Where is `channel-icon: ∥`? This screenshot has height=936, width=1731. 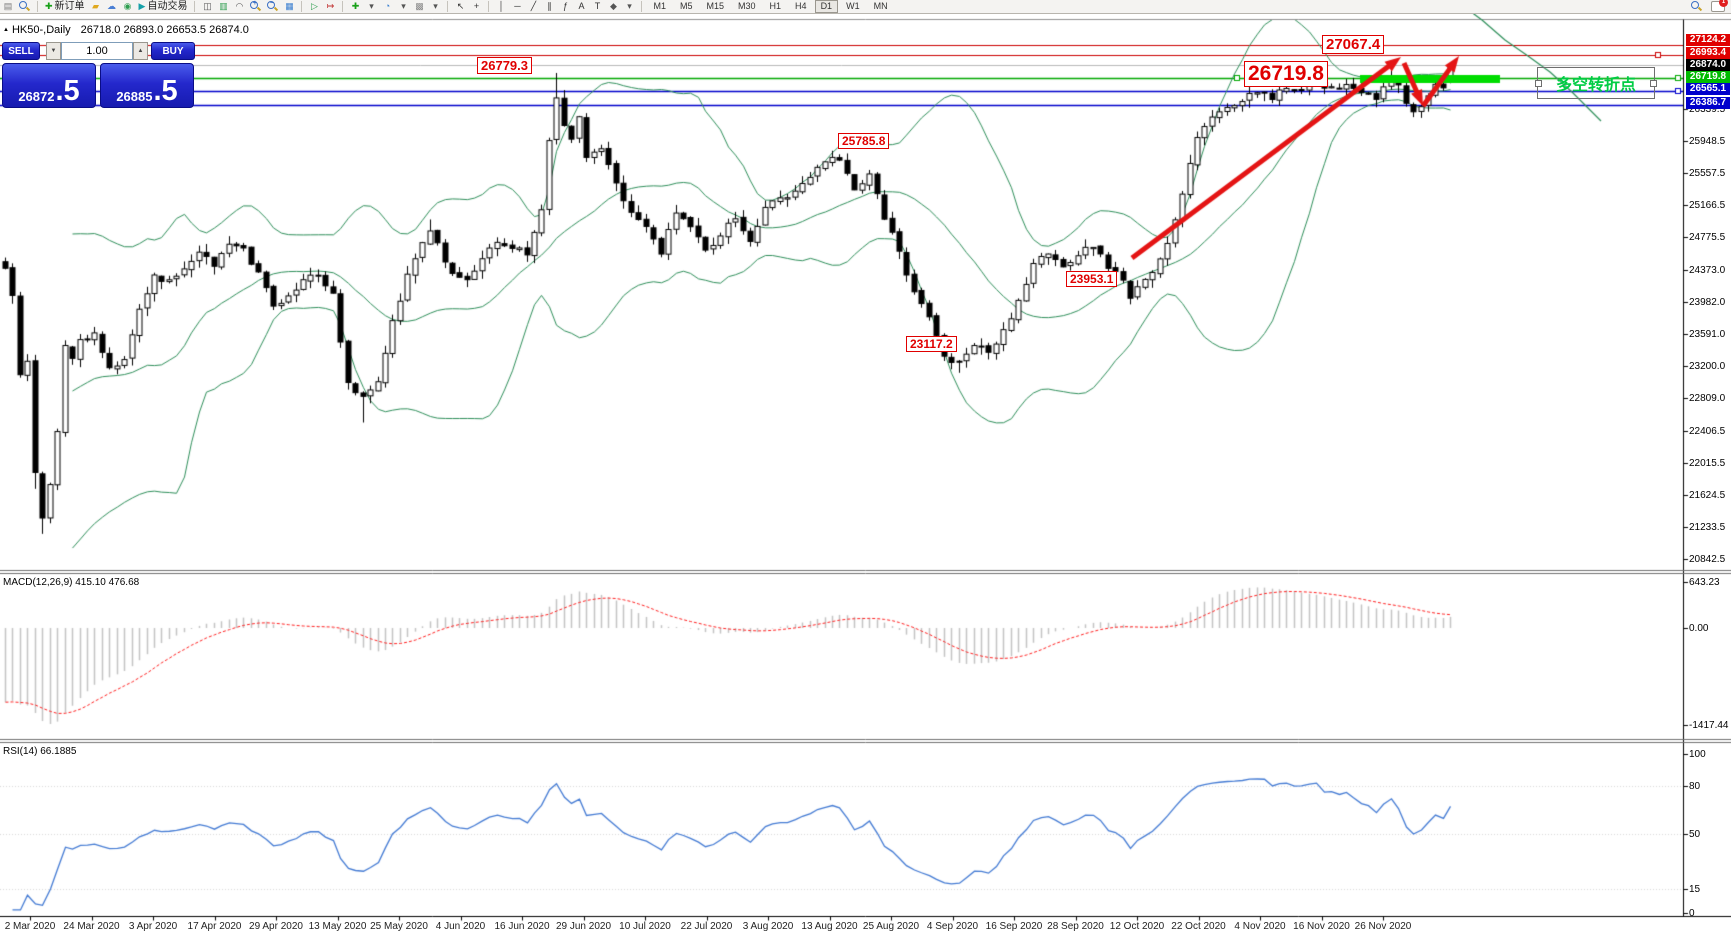 channel-icon: ∥ is located at coordinates (549, 6).